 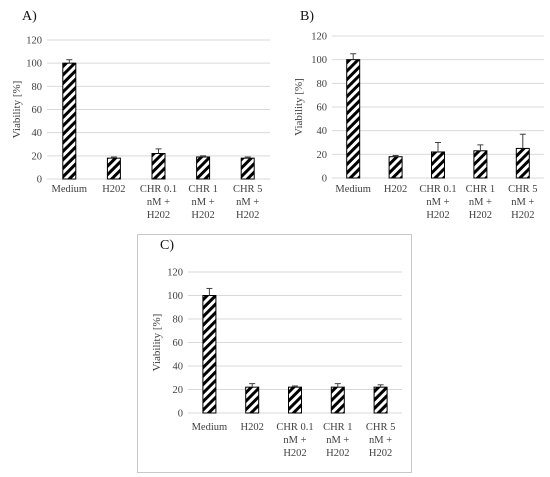 I want to click on panel-c-category-label-0: Medium, so click(x=210, y=427).